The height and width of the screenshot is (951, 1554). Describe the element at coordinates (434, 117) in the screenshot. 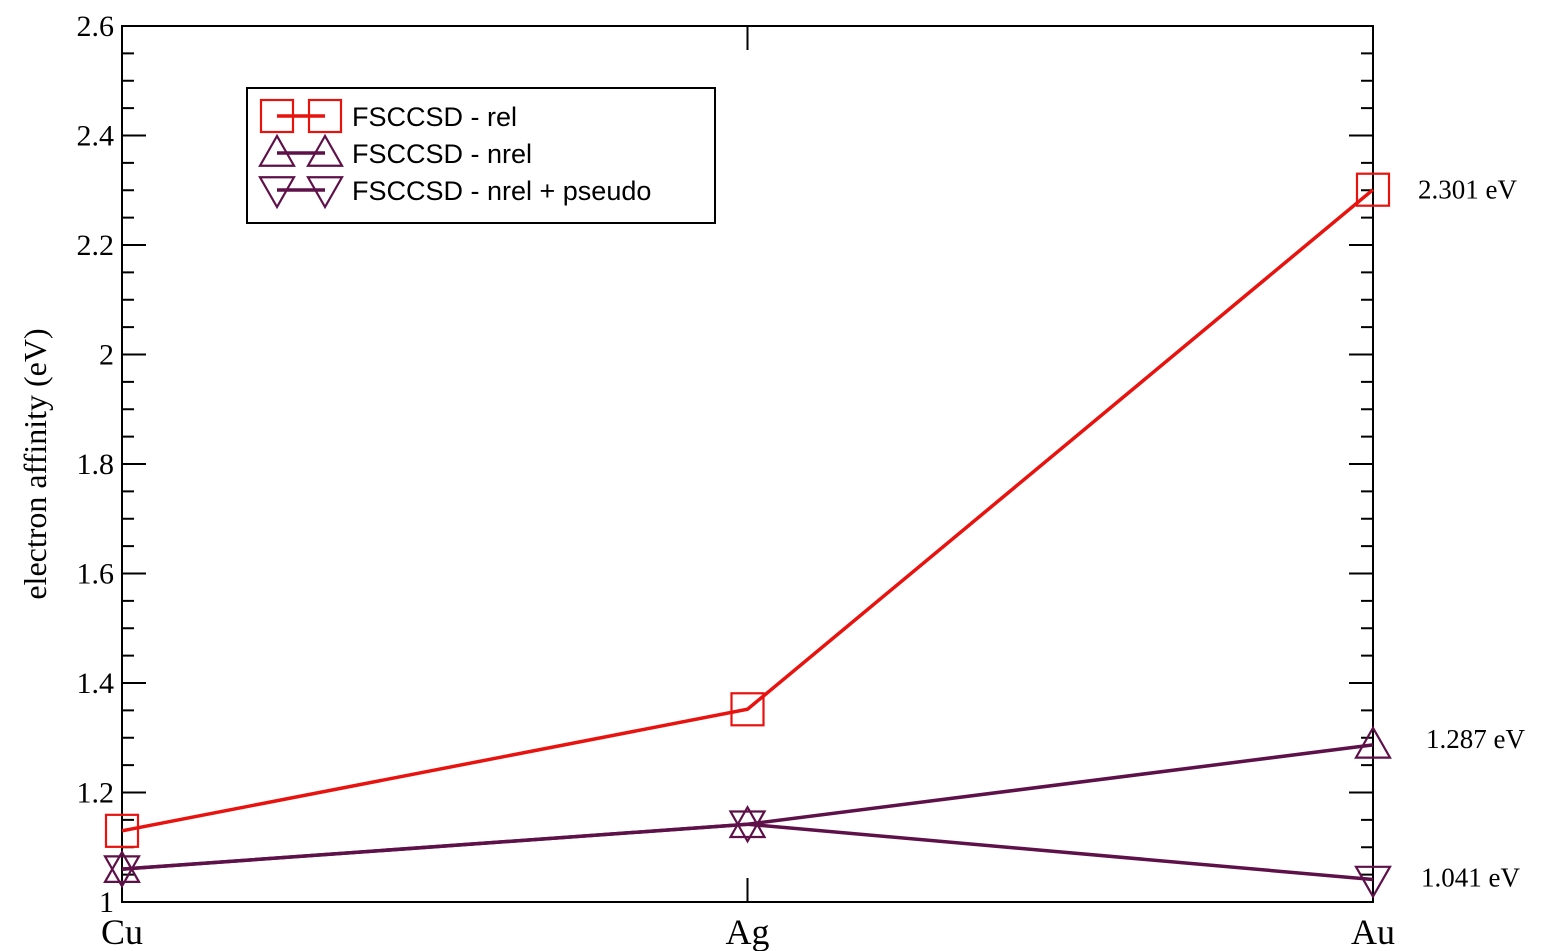

I see `legend-label-1: FSCCSD - rel` at that location.